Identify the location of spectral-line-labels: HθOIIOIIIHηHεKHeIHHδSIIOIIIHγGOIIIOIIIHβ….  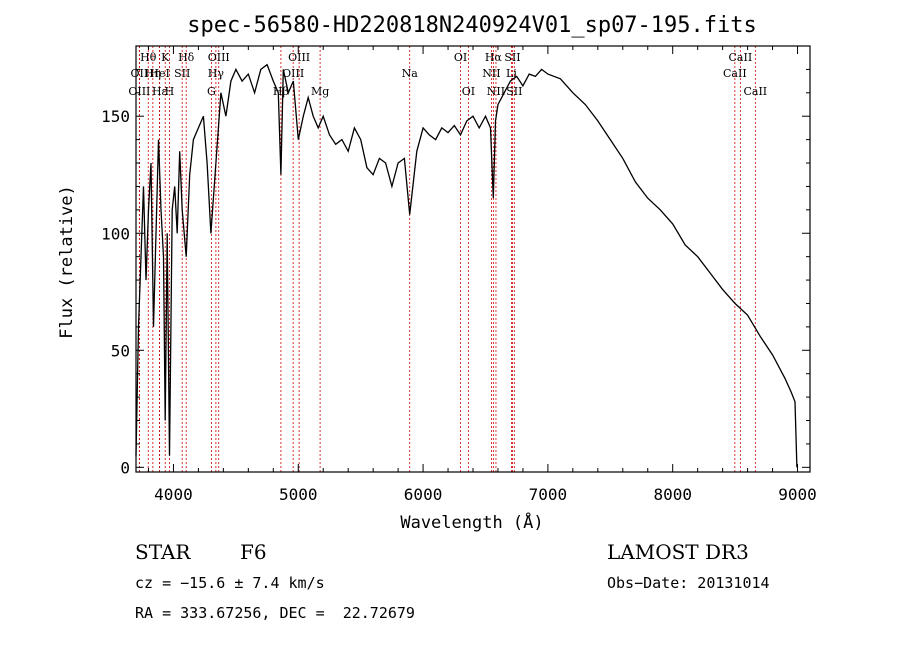
(447, 74).